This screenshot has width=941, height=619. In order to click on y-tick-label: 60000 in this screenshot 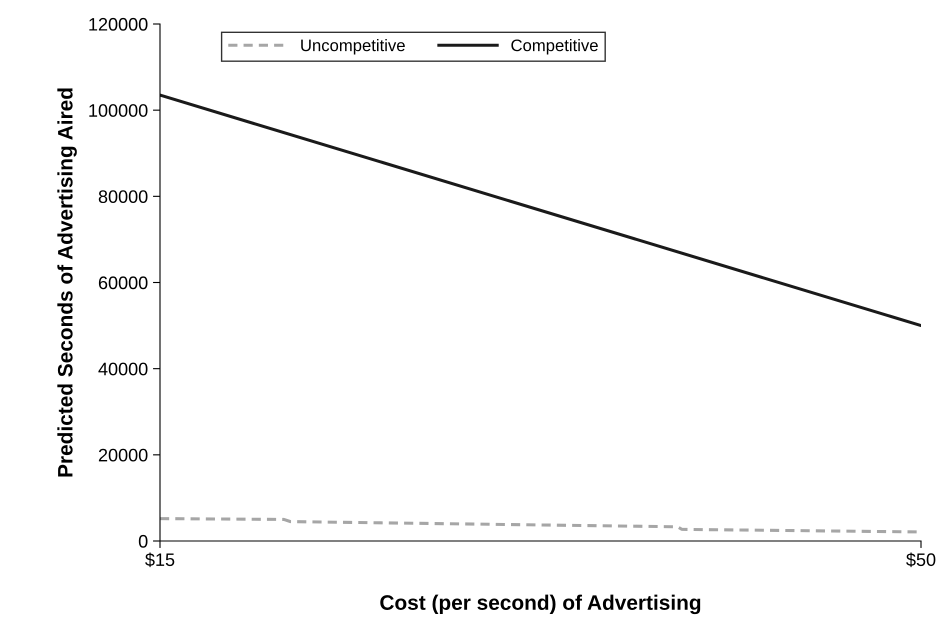, I will do `click(123, 283)`.